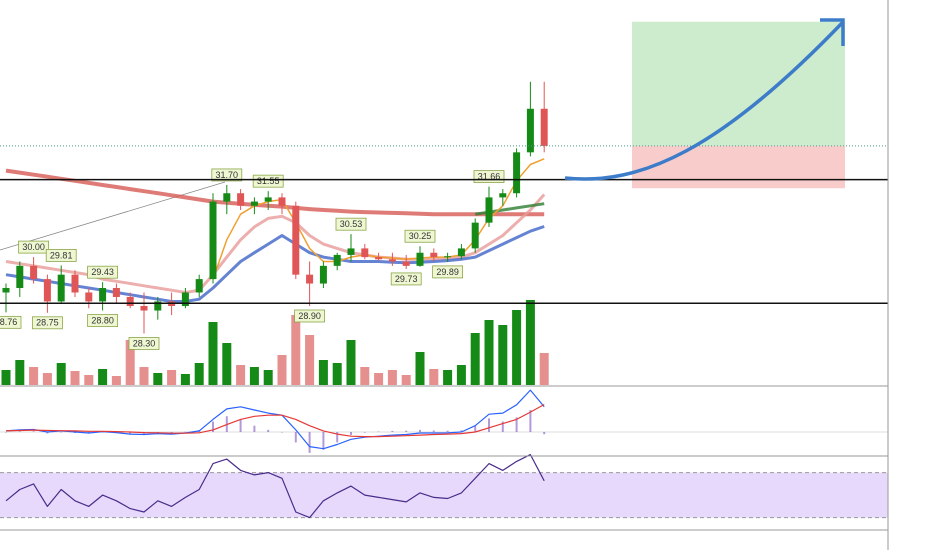 Image resolution: width=932 pixels, height=550 pixels. Describe the element at coordinates (447, 272) in the screenshot. I see `price-annotation: 29.89` at that location.